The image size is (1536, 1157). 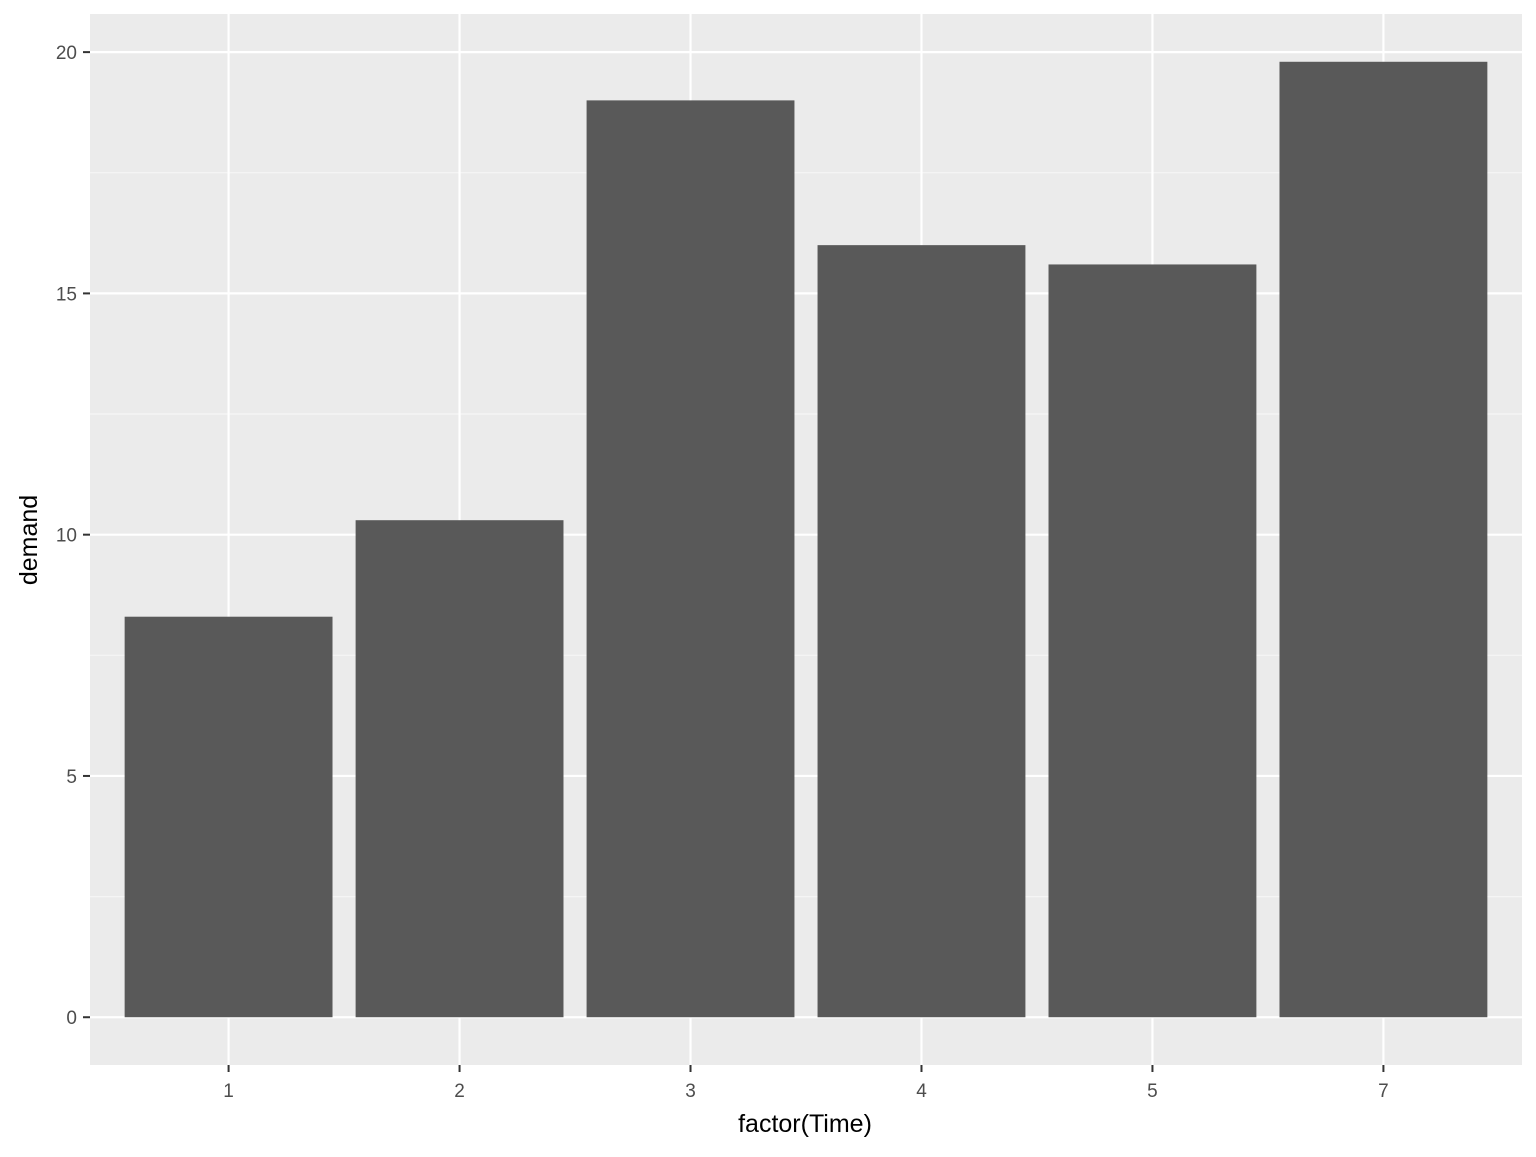 What do you see at coordinates (71, 1018) in the screenshot?
I see `y-tick-label: 0` at bounding box center [71, 1018].